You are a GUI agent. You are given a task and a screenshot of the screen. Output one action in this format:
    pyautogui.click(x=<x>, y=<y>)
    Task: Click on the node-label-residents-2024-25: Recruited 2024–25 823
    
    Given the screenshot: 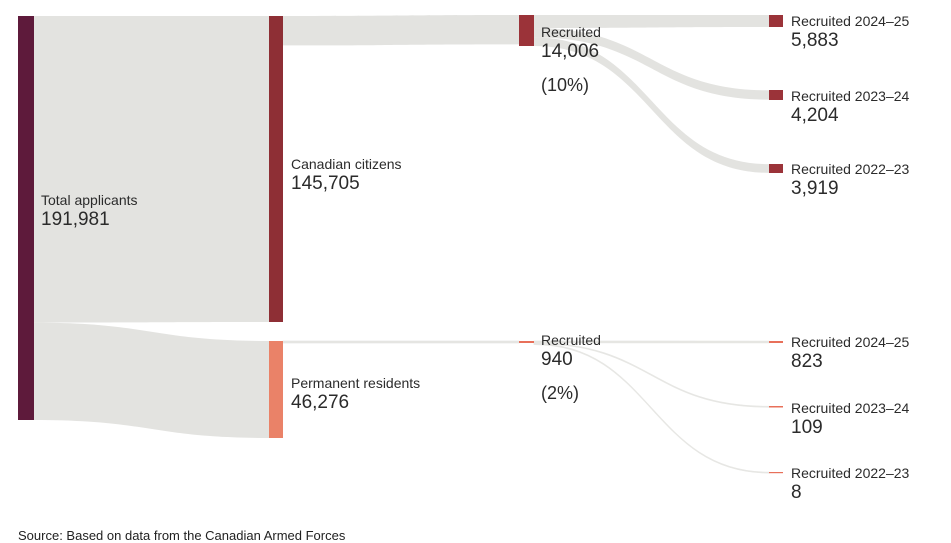 What is the action you would take?
    pyautogui.click(x=850, y=353)
    